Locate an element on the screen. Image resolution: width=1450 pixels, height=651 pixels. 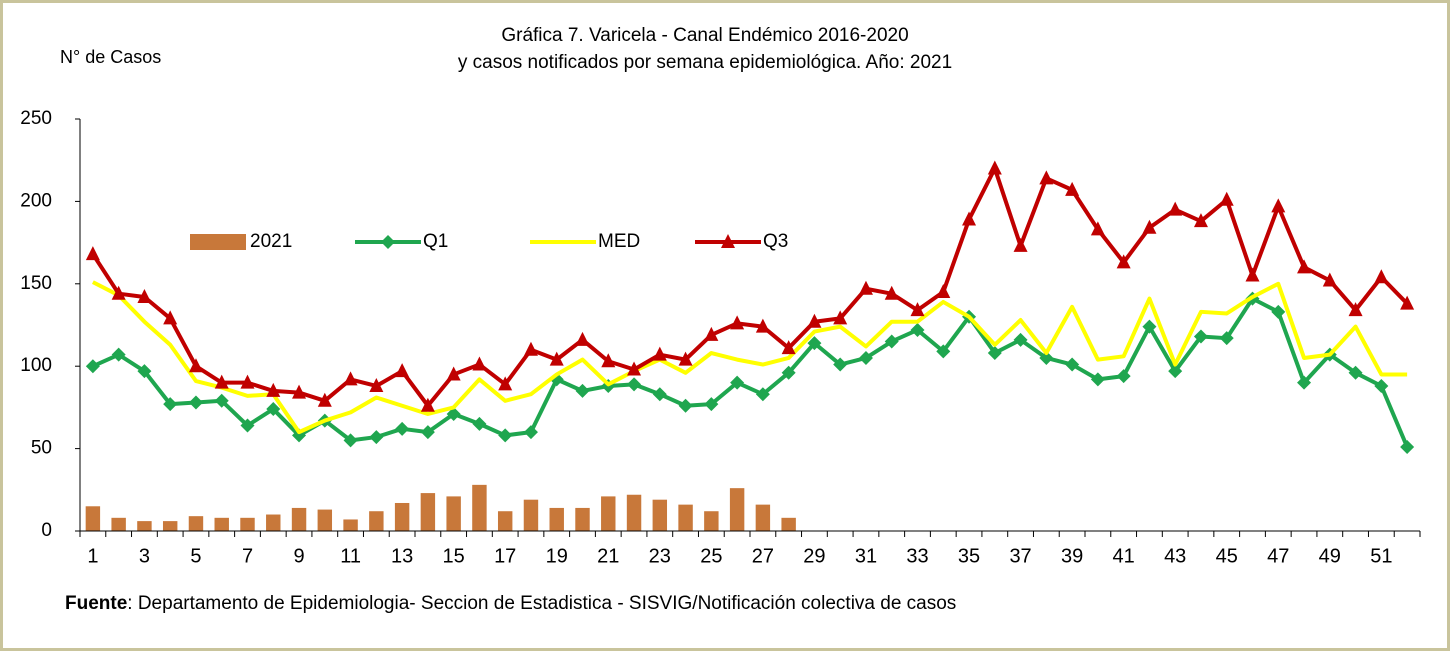
x-tick-label: 39 is located at coordinates (1072, 556).